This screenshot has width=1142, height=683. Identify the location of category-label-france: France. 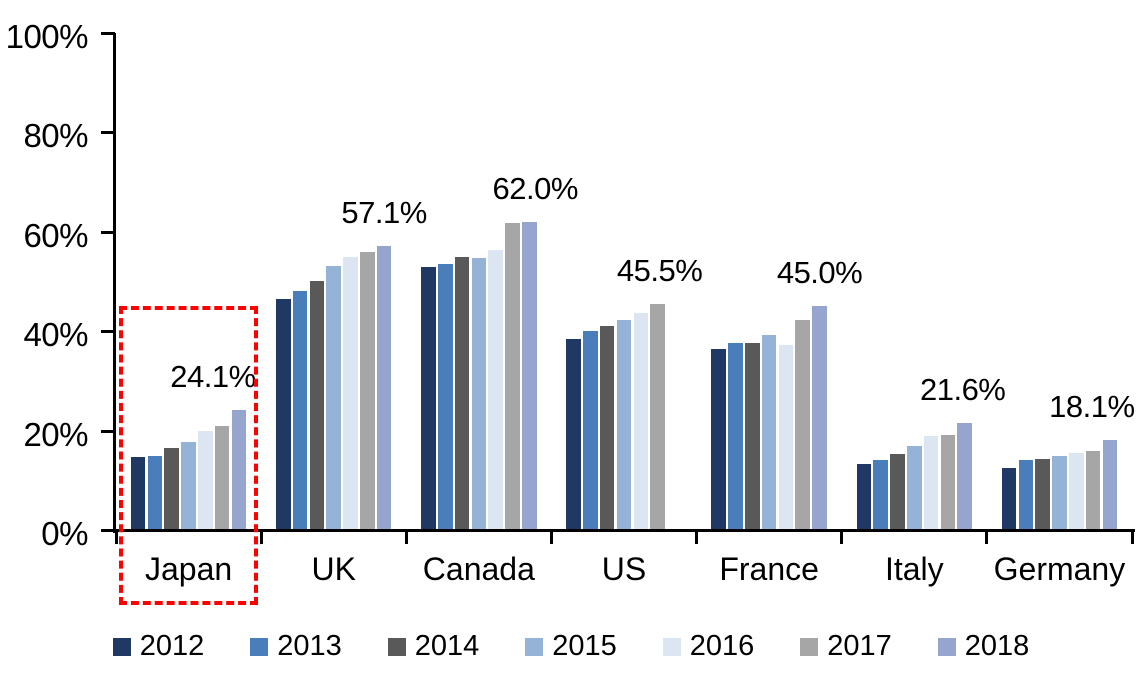
(769, 569).